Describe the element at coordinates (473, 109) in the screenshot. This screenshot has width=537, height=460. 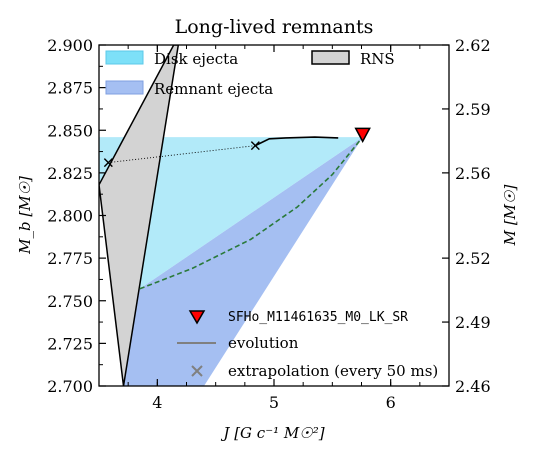
I see `y-tick-label-right: 2.59` at that location.